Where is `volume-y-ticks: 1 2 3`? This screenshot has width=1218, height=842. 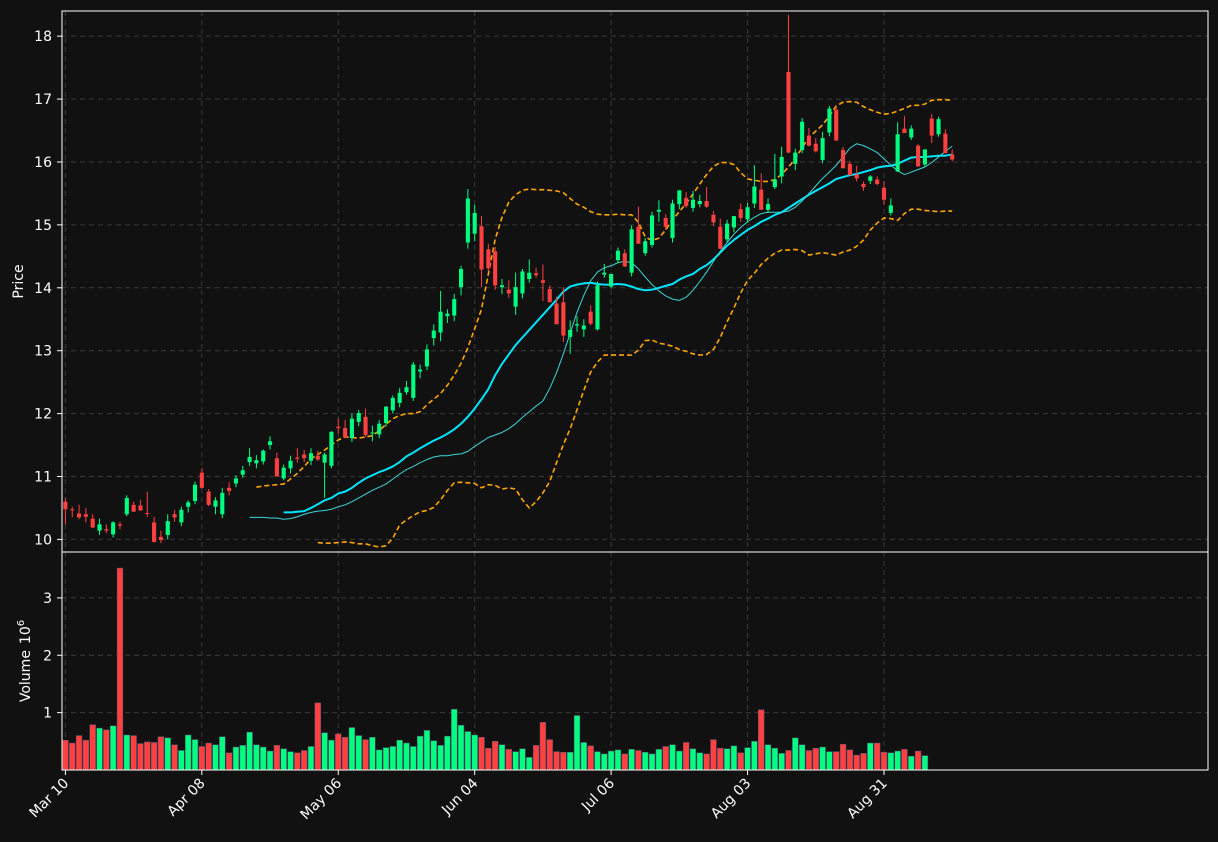
volume-y-ticks: 1 2 3 is located at coordinates (52, 656).